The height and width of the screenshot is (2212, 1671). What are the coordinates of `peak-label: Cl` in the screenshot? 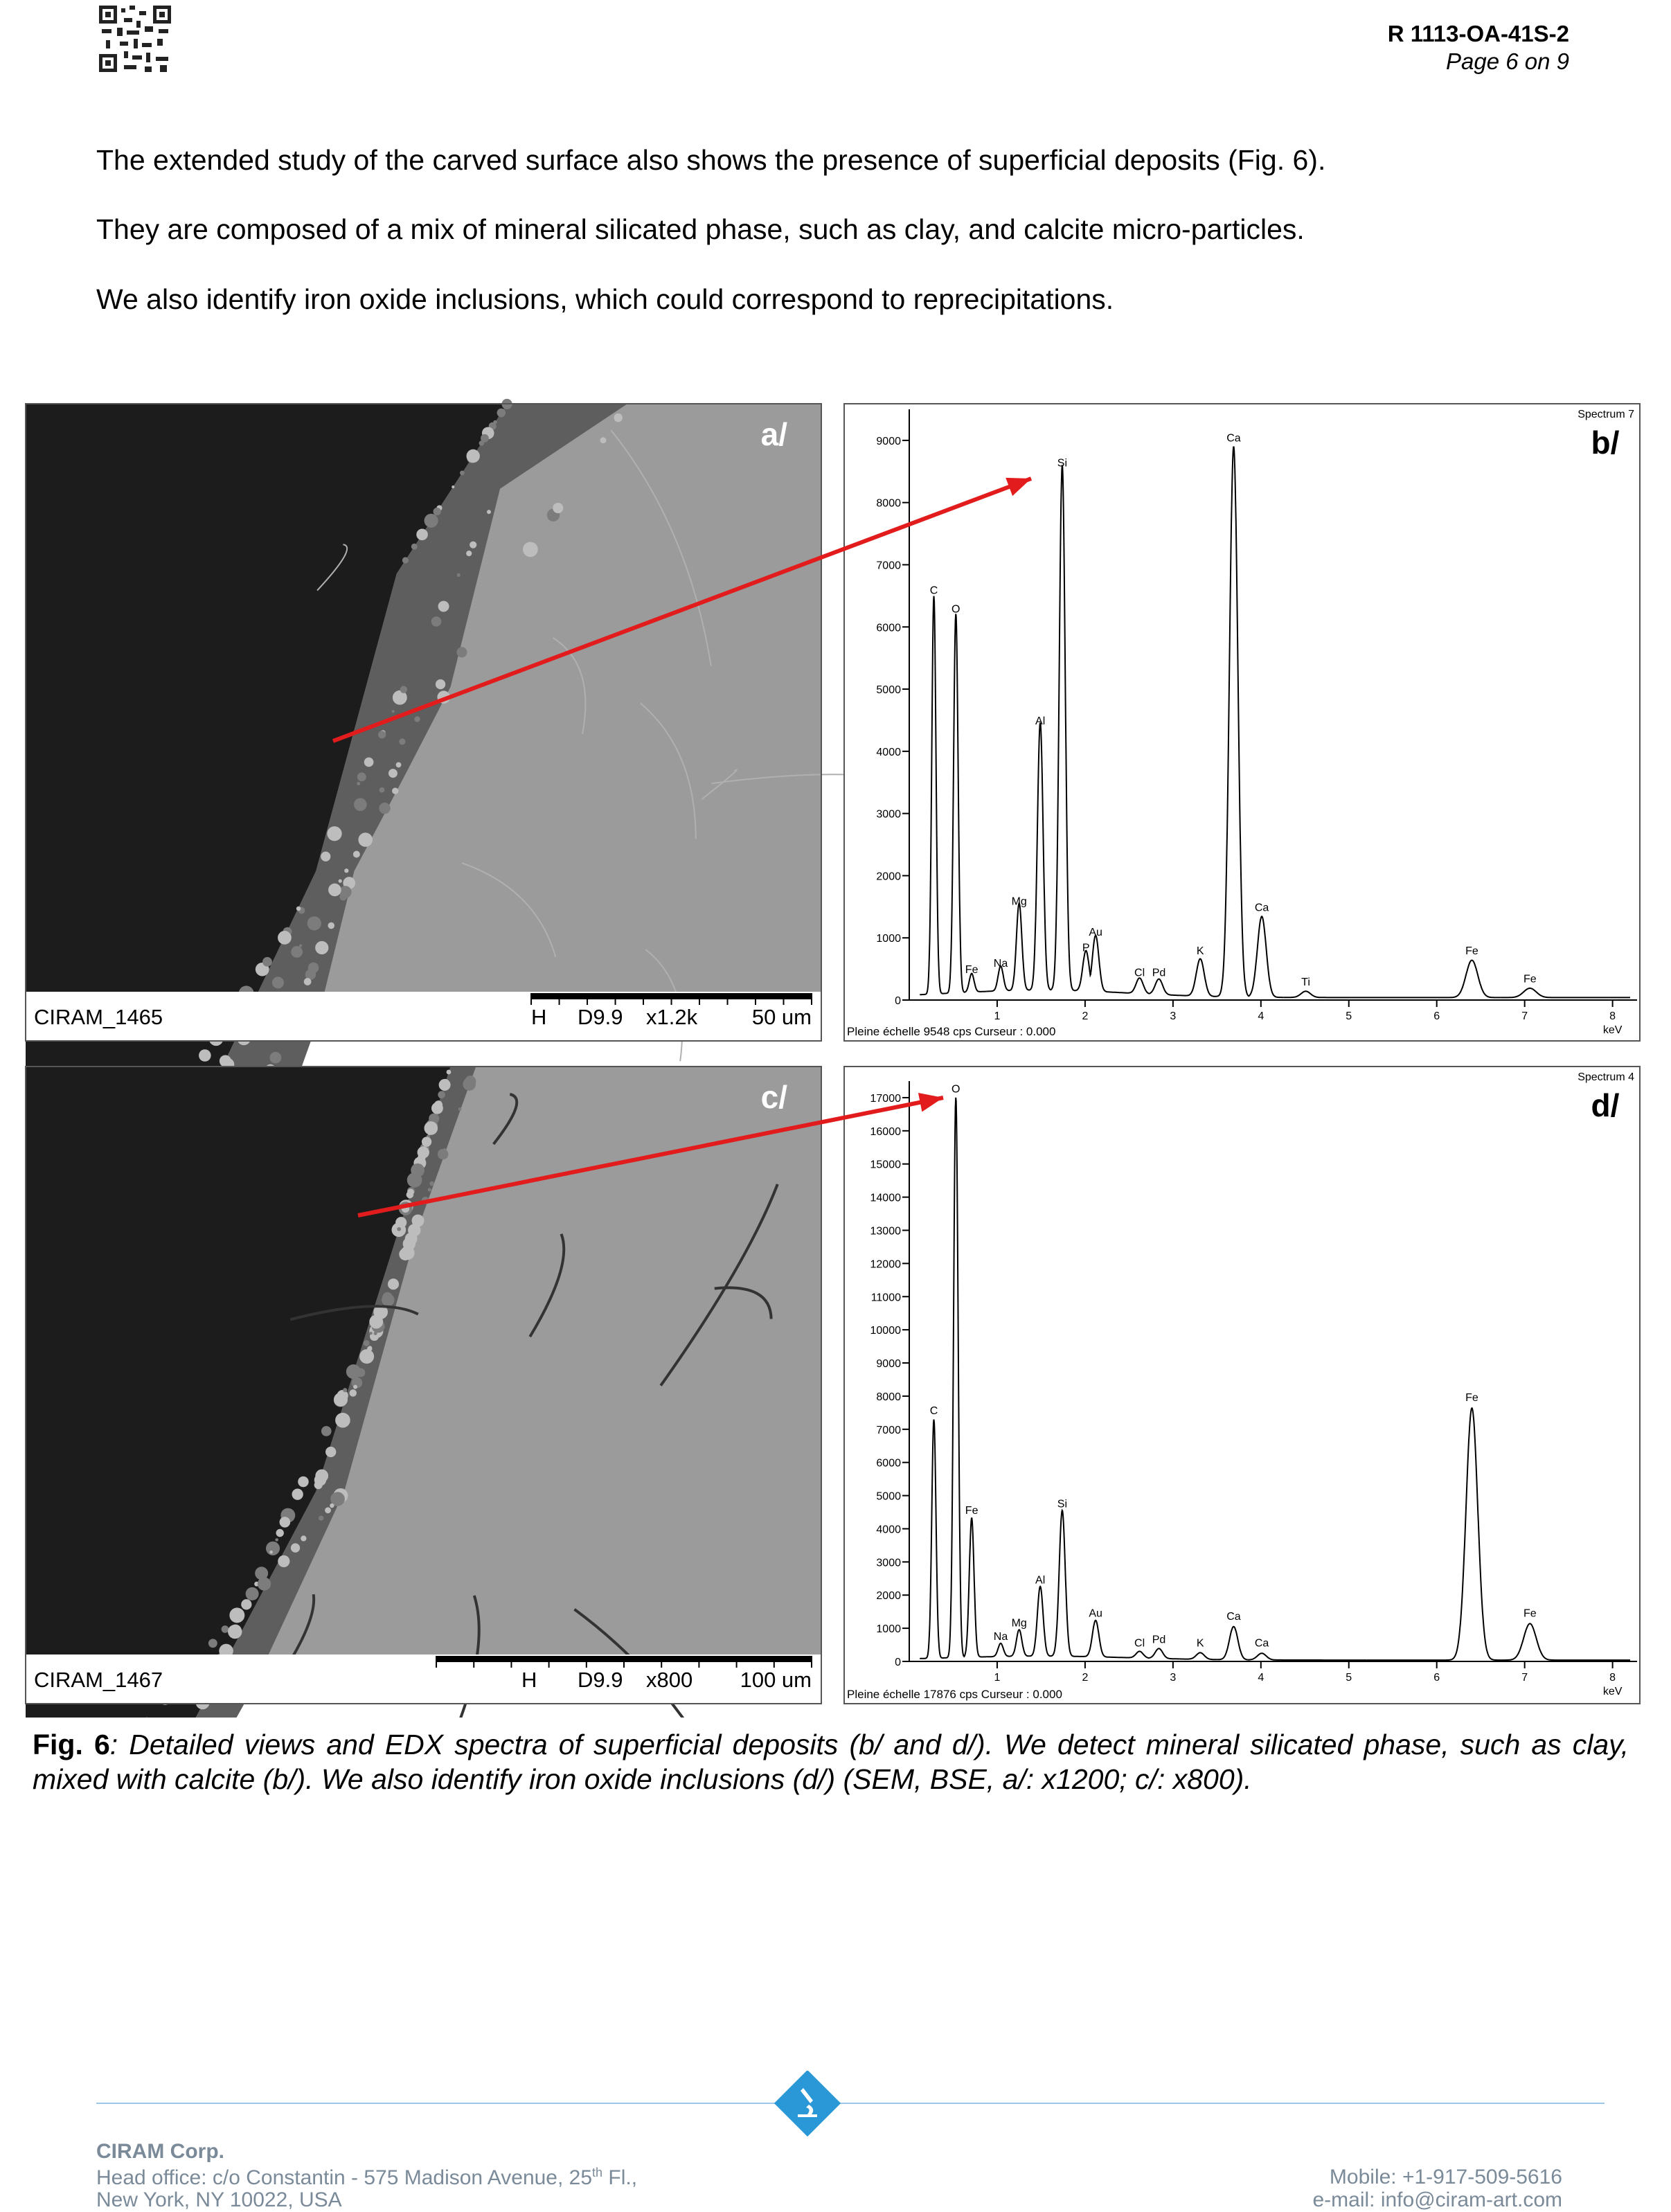 It's located at (1139, 973).